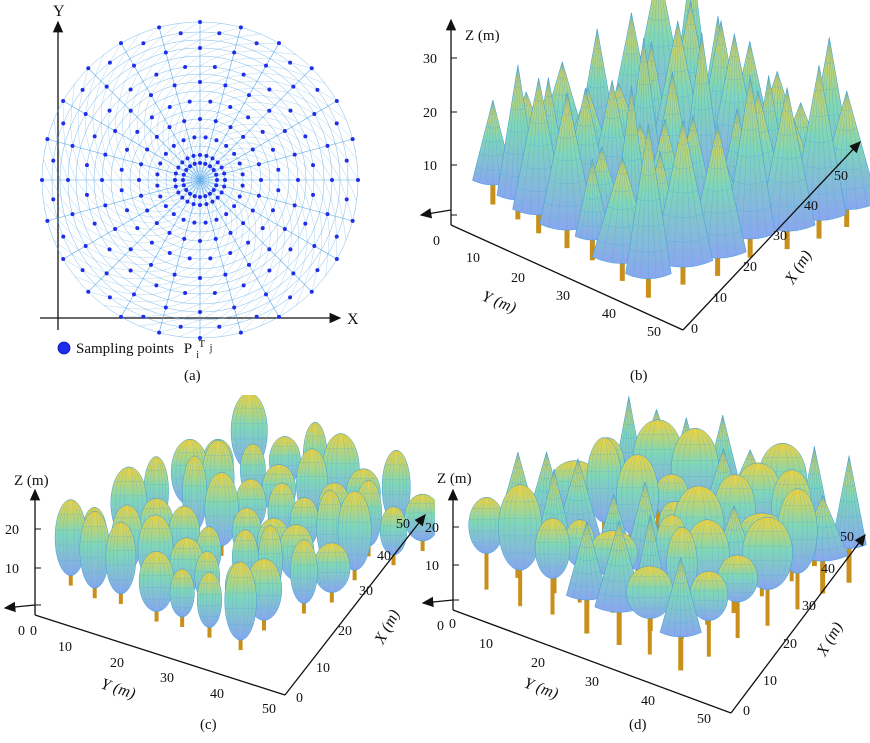  I want to click on y-tick-30: 30, so click(167, 678).